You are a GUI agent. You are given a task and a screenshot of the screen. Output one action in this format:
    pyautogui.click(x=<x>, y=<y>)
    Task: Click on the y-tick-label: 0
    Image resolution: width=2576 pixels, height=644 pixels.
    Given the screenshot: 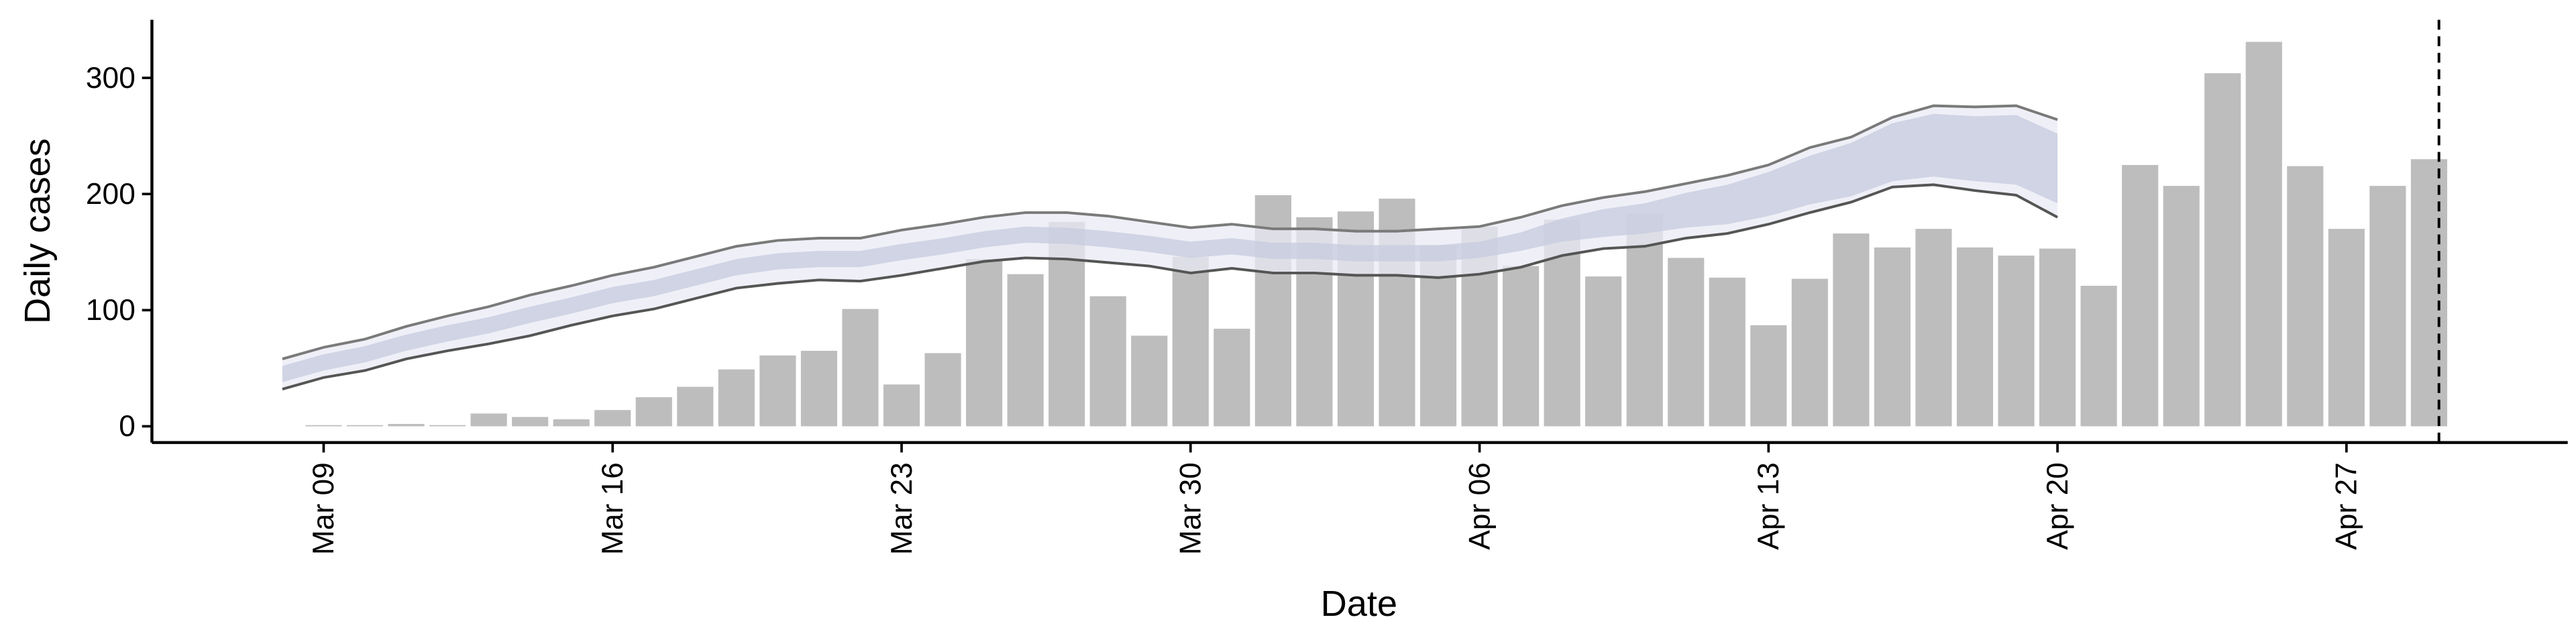 What is the action you would take?
    pyautogui.click(x=127, y=426)
    